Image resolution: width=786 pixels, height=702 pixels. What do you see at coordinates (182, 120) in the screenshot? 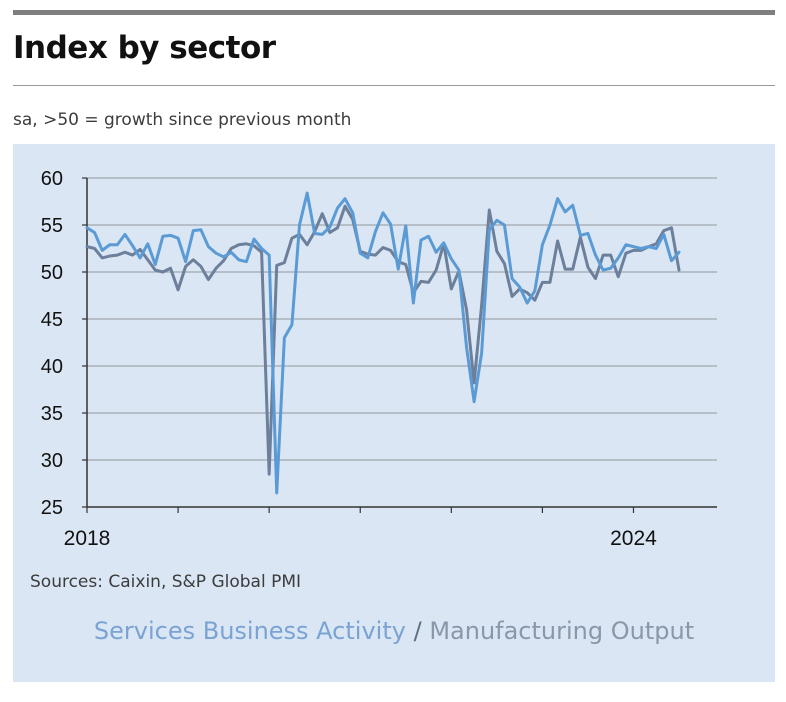
I see `chart-subtitle: sa, >50 = growth since previous month` at bounding box center [182, 120].